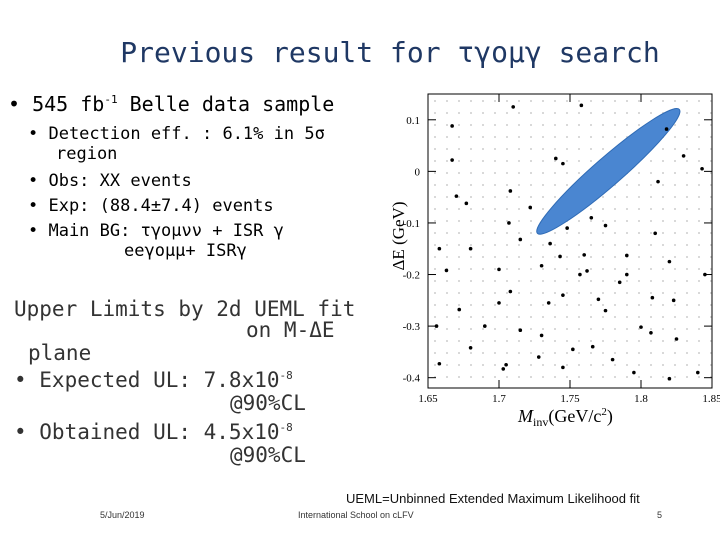 The width and height of the screenshot is (720, 540). I want to click on sub-detection-region: region, so click(87, 154).